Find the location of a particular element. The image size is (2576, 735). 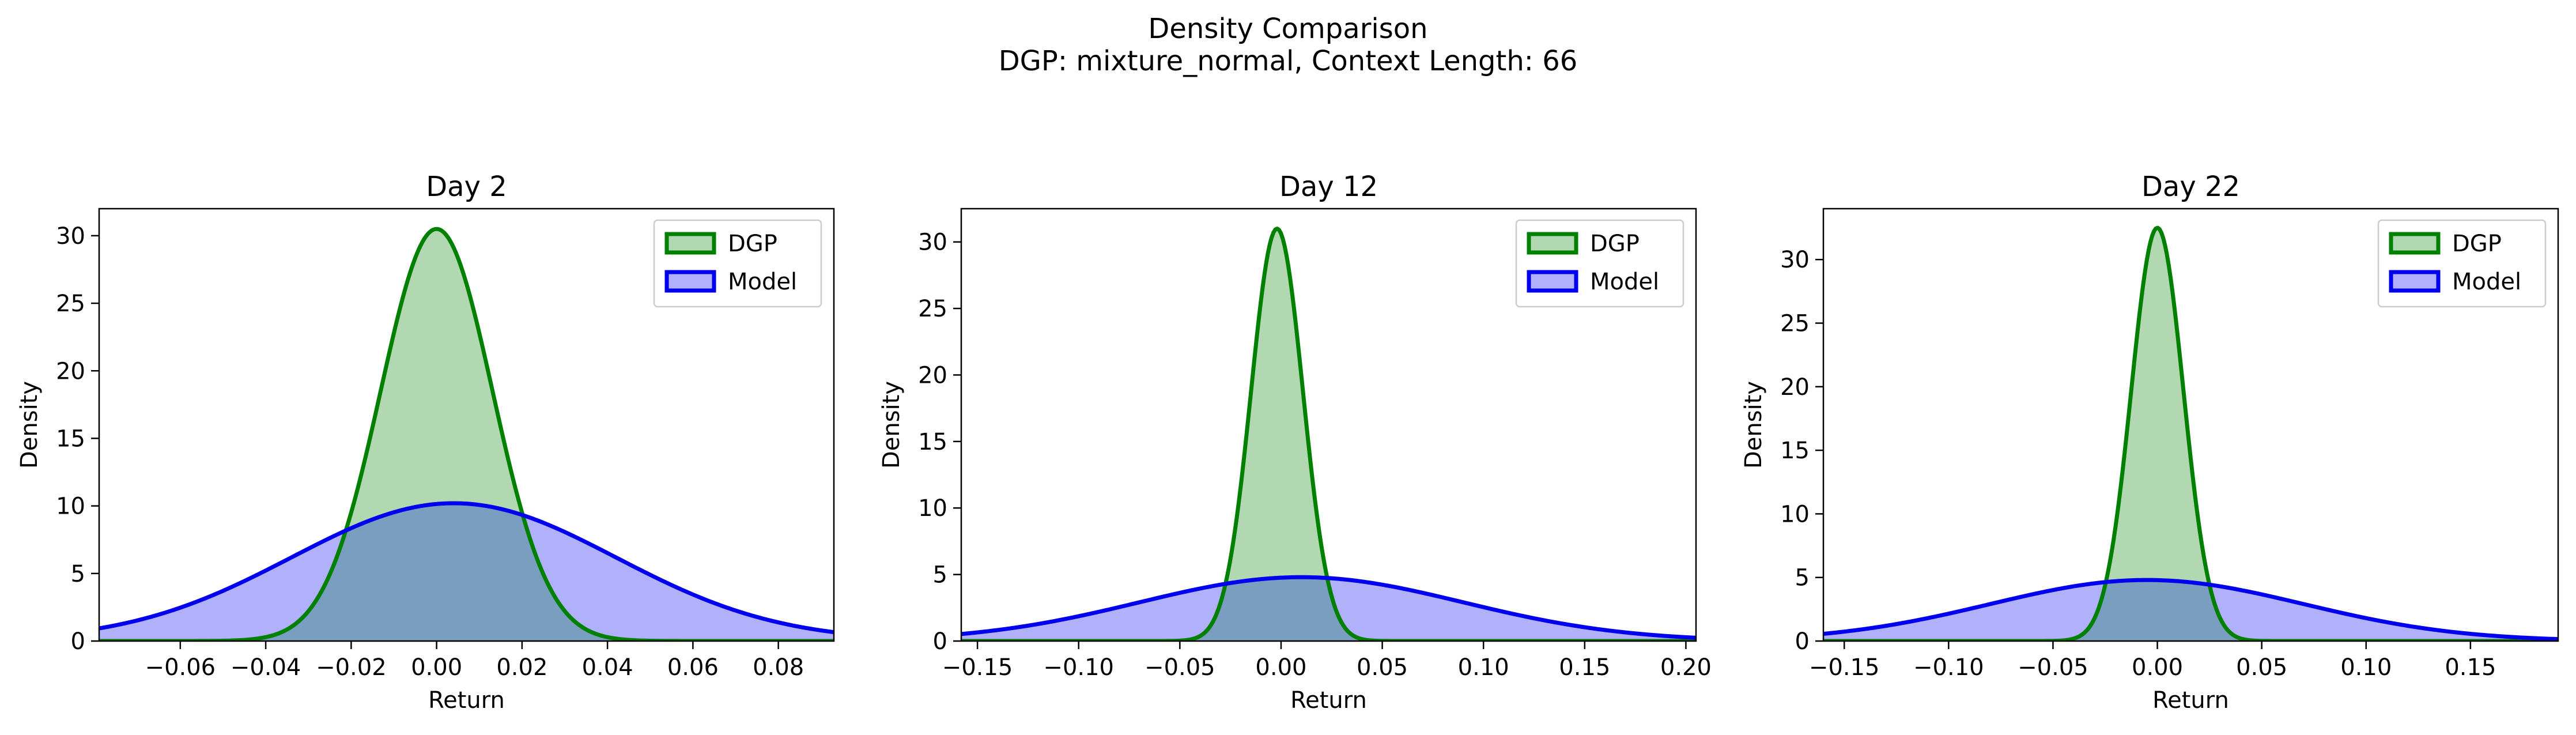

x-tick-label: 0.06 is located at coordinates (693, 667).